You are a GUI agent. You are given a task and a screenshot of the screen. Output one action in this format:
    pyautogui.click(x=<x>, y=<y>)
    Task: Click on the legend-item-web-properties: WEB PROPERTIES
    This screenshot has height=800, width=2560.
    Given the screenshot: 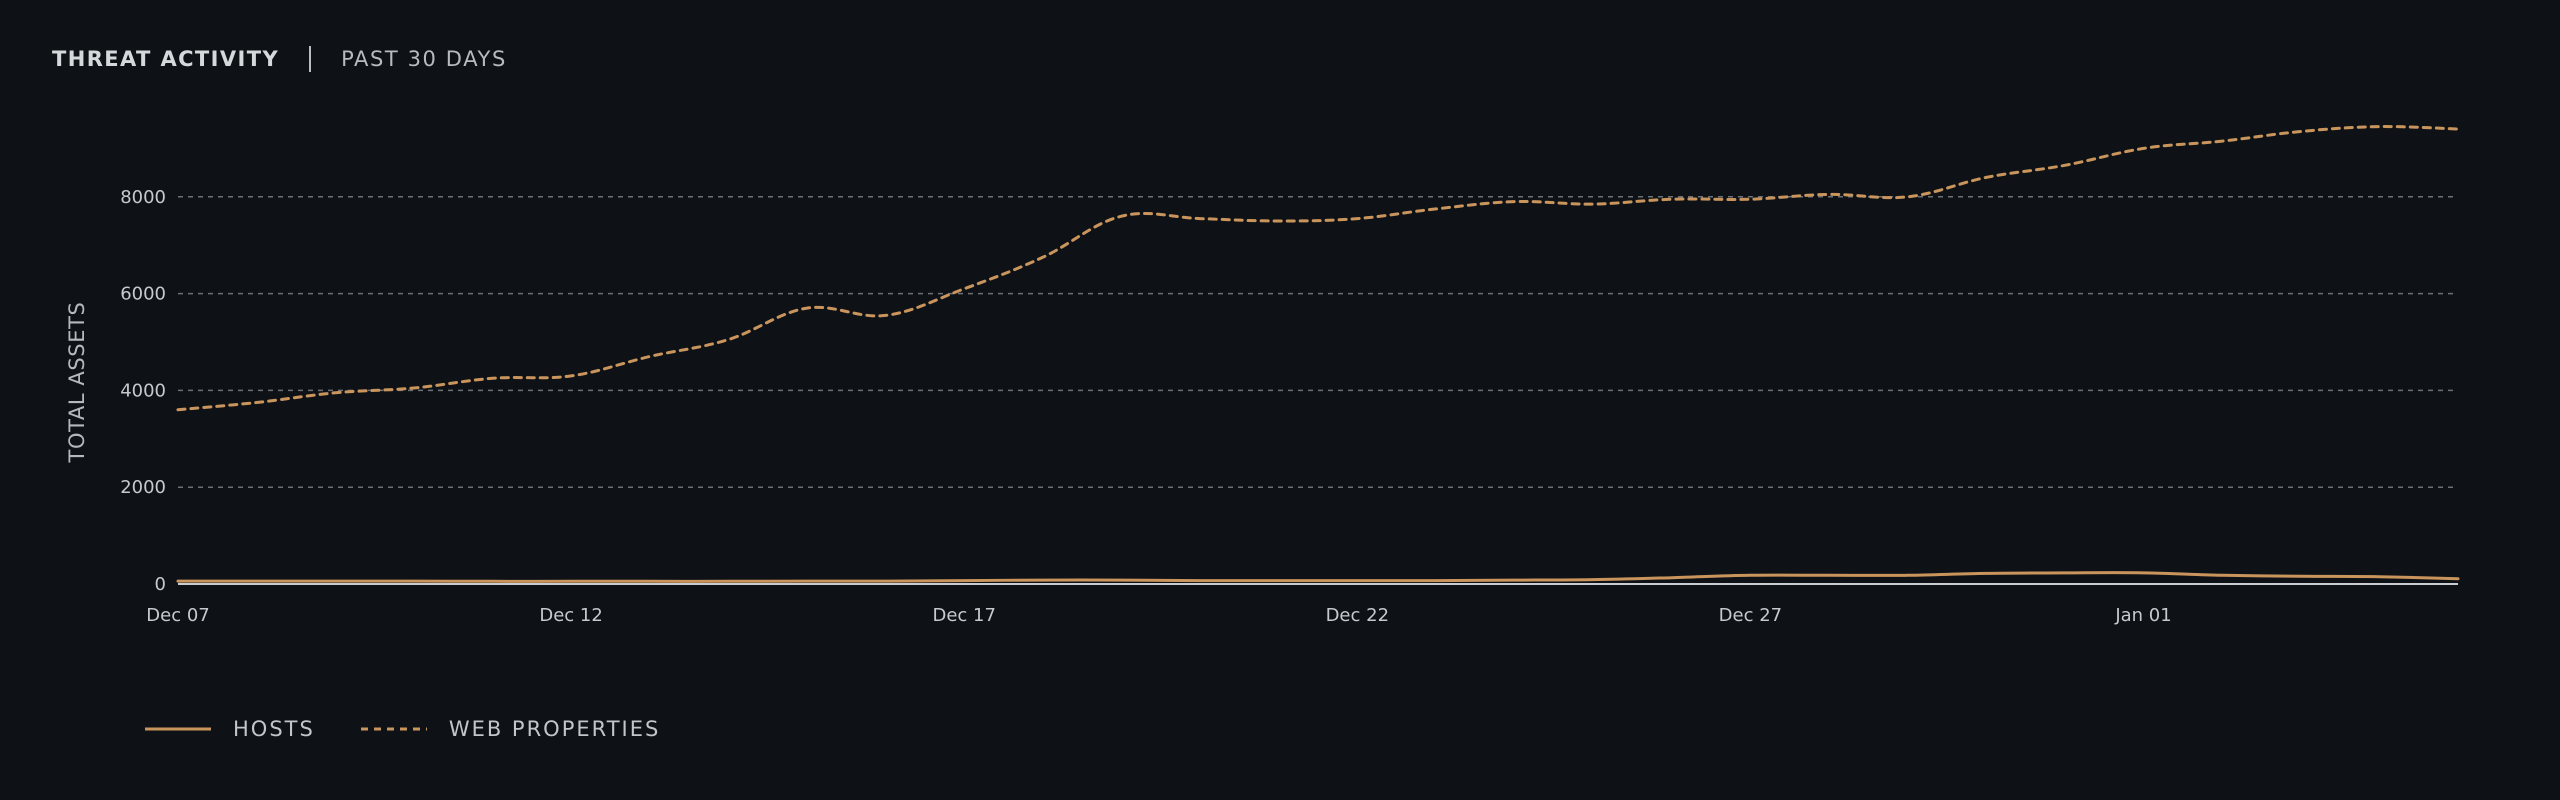 What is the action you would take?
    pyautogui.click(x=510, y=729)
    